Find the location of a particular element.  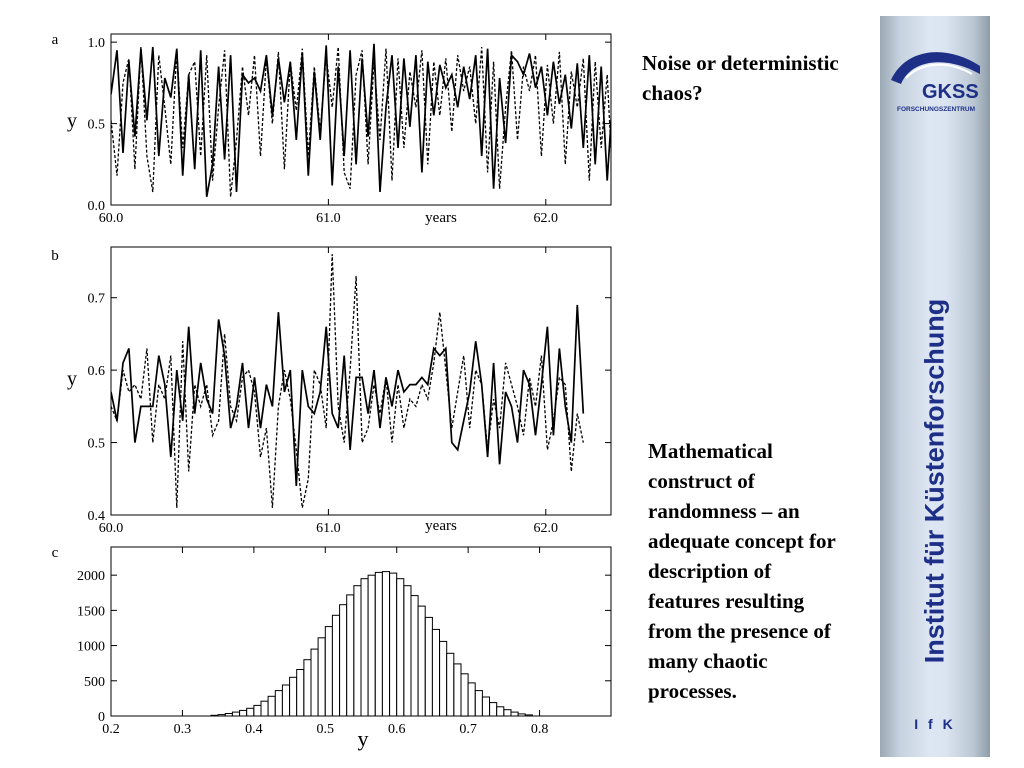

institute-name: Institut für Küstenforschung is located at coordinates (934, 481).